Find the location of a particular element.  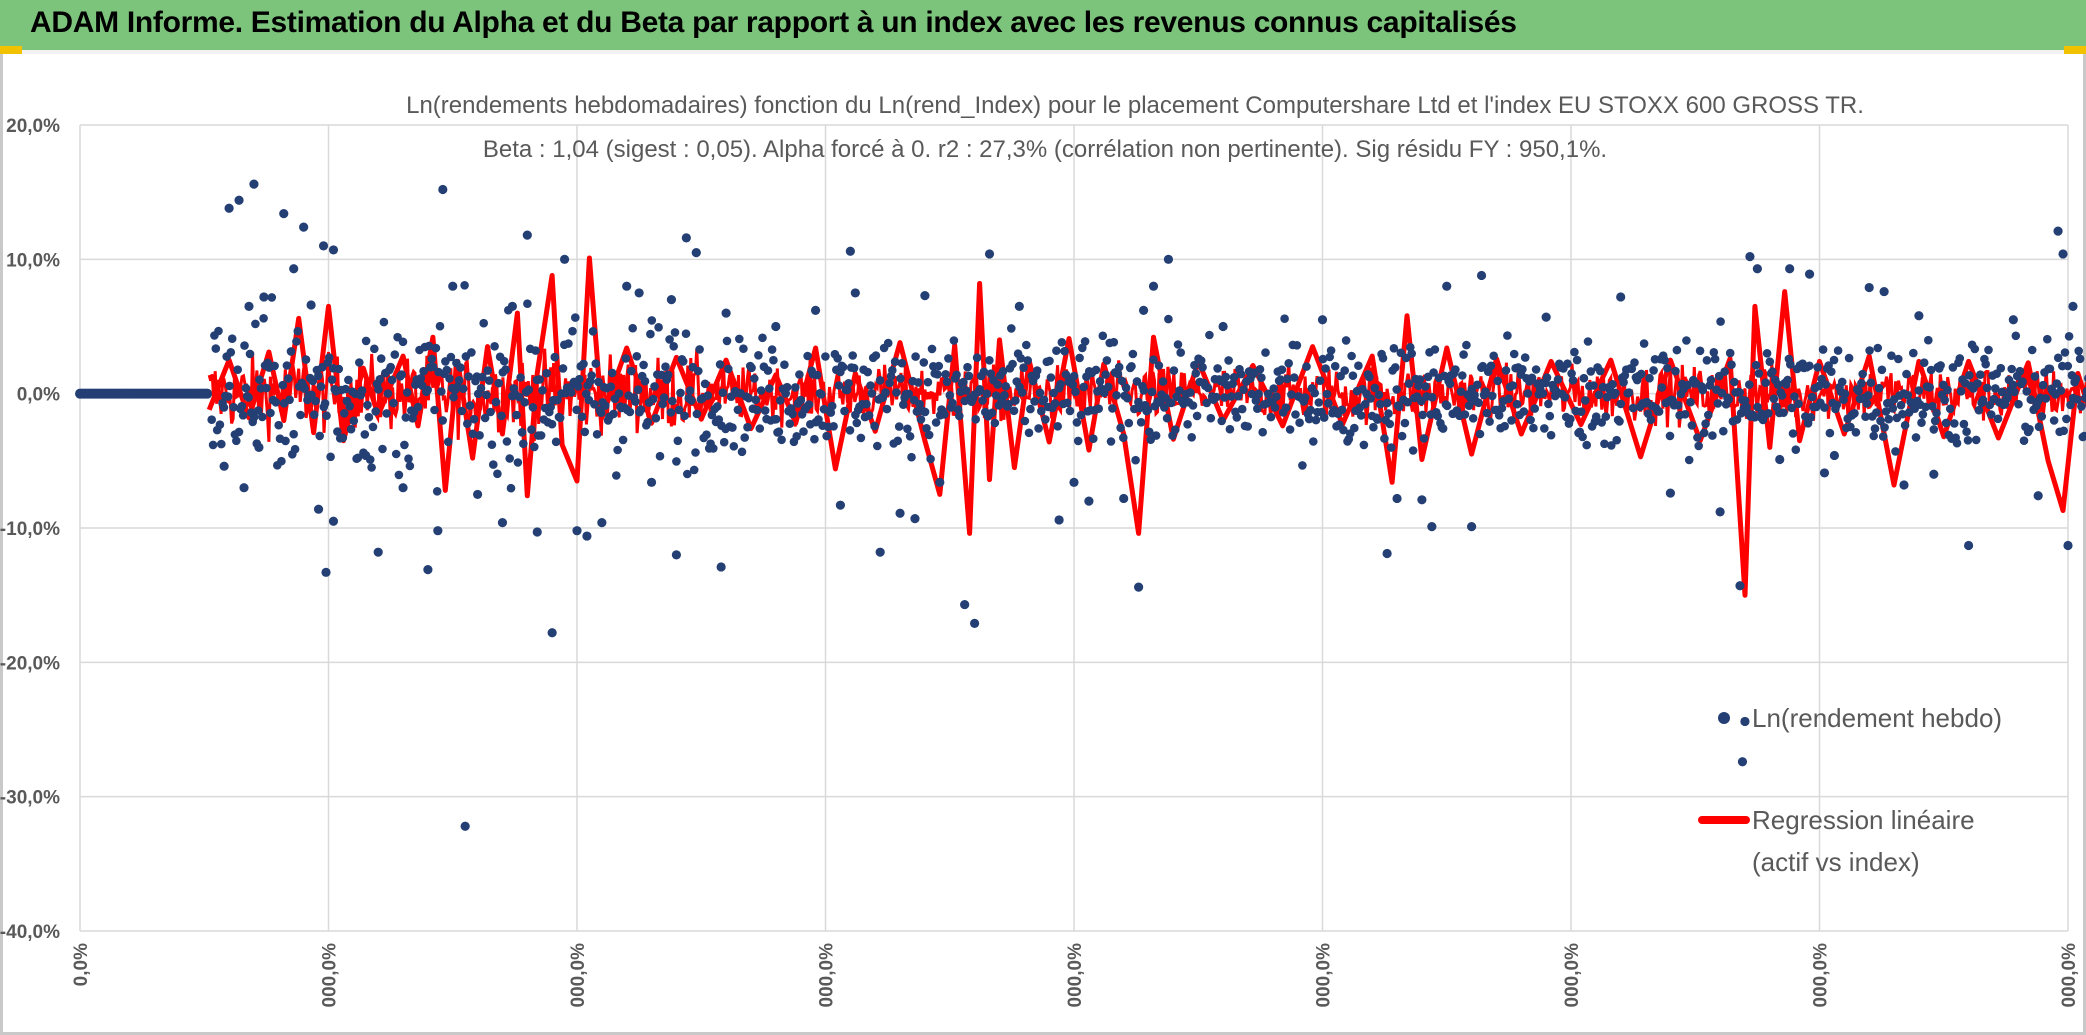

x-tick-label: 000,0% is located at coordinates (2069, 975).